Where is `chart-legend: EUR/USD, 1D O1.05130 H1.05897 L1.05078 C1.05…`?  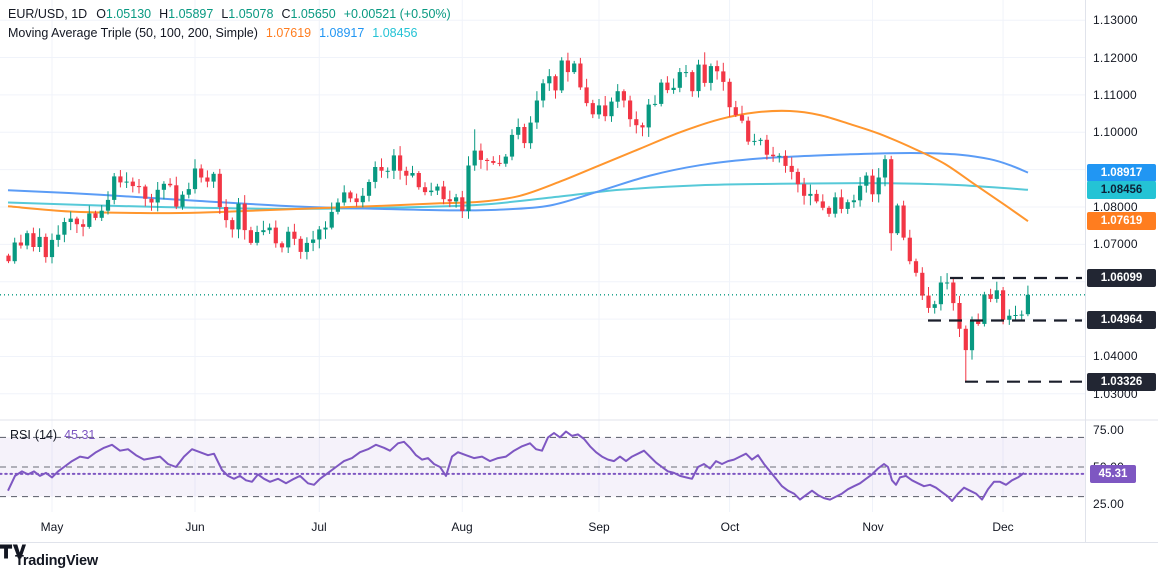
chart-legend: EUR/USD, 1D O1.05130 H1.05897 L1.05078 C1.05… is located at coordinates (229, 24).